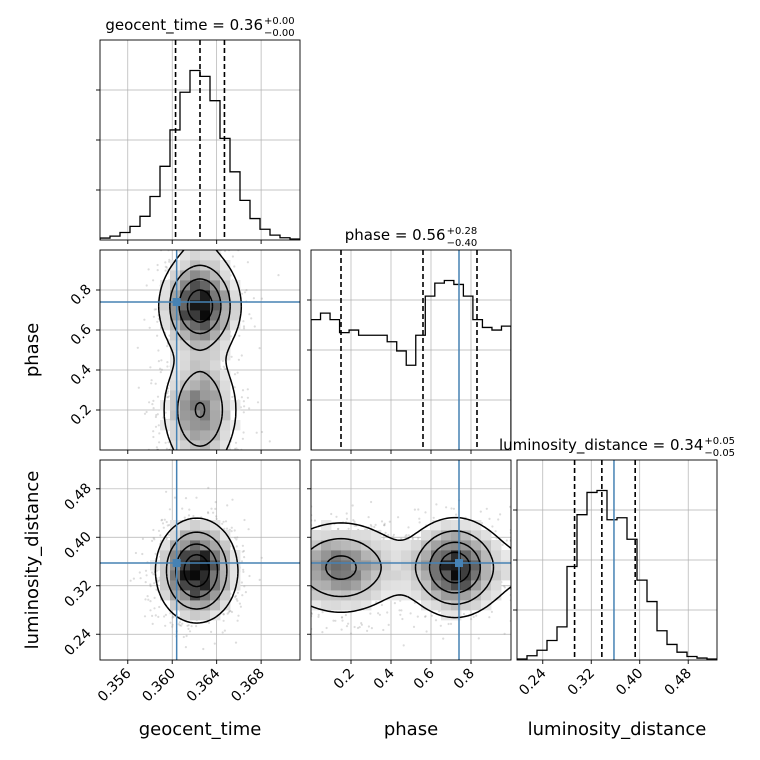  What do you see at coordinates (184, 25) in the screenshot?
I see `title-main: geocent_time = 0.36` at bounding box center [184, 25].